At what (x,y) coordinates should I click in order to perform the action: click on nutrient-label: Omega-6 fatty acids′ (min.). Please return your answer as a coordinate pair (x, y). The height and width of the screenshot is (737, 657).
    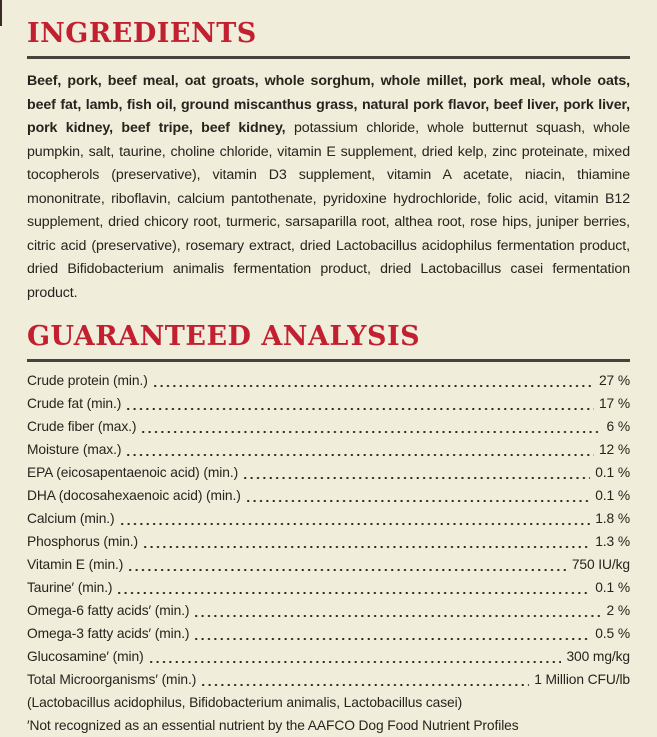
    Looking at the image, I should click on (108, 610).